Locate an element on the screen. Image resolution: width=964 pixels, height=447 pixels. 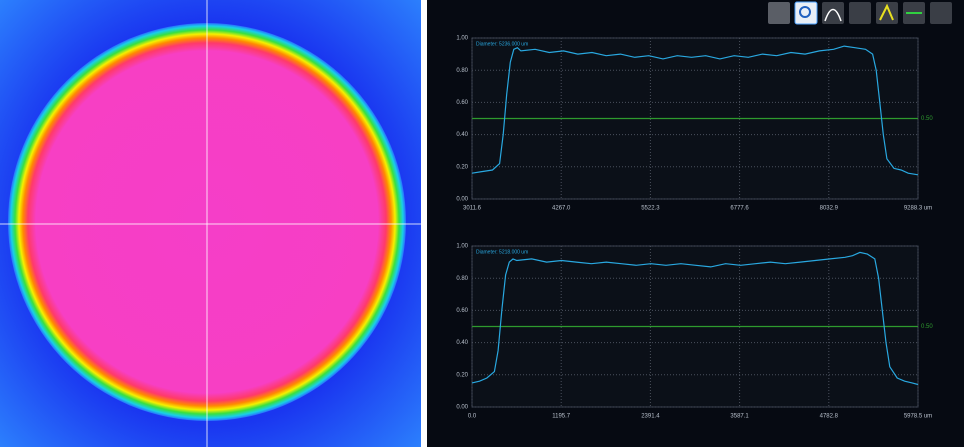
x-tick-label: 2391.4 is located at coordinates (650, 417).